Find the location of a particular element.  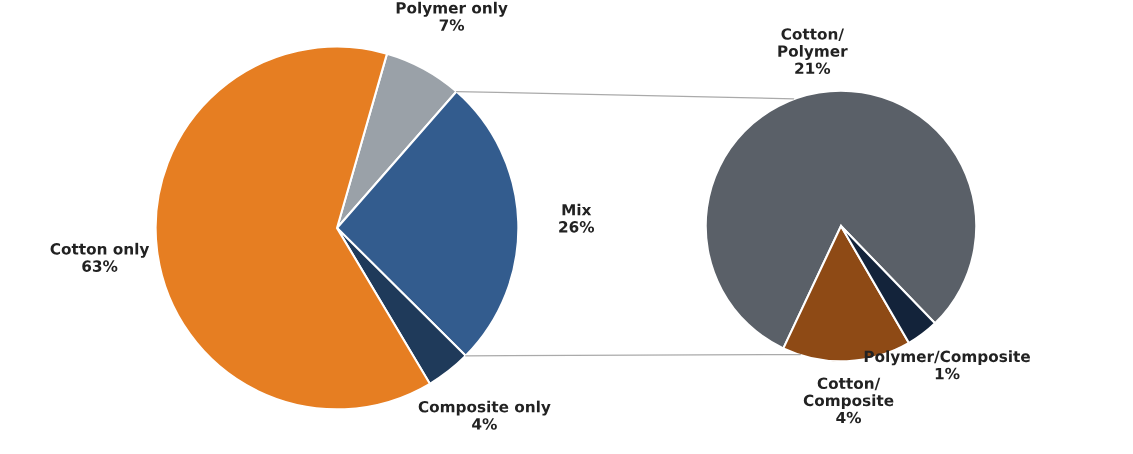

slice-label: Cotton only is located at coordinates (100, 250).